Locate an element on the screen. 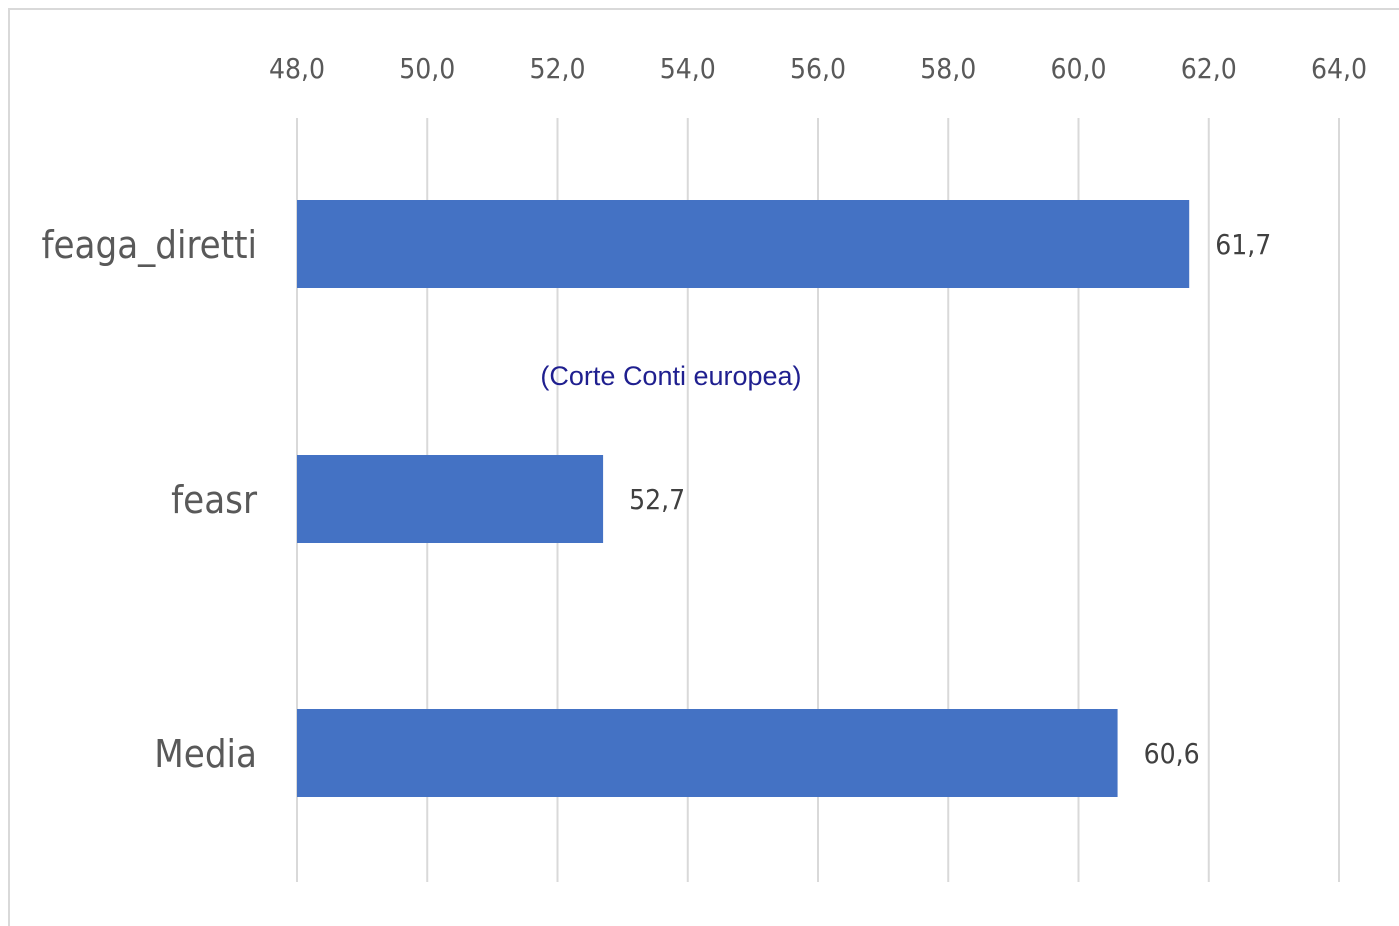 The width and height of the screenshot is (1399, 926). category-label: feasr is located at coordinates (214, 500).